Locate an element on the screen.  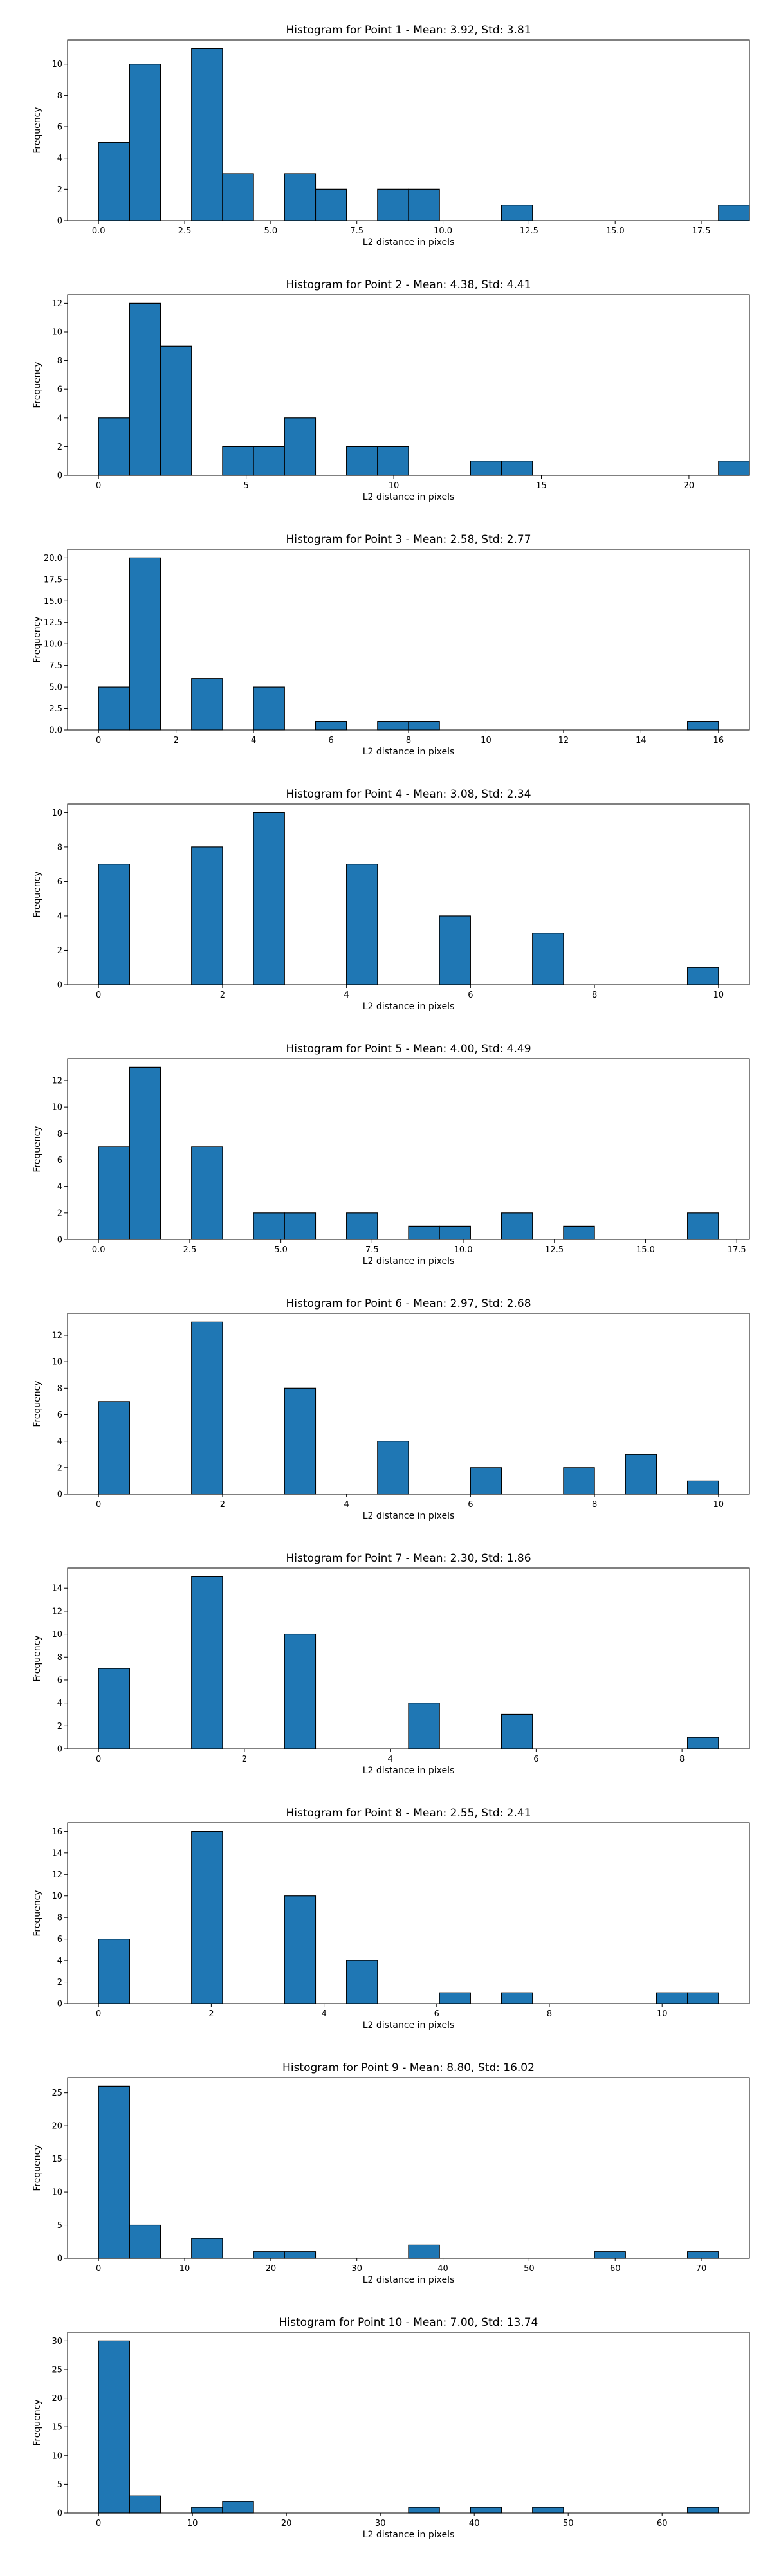
y-tick-label: 17.5 is located at coordinates (53, 580).